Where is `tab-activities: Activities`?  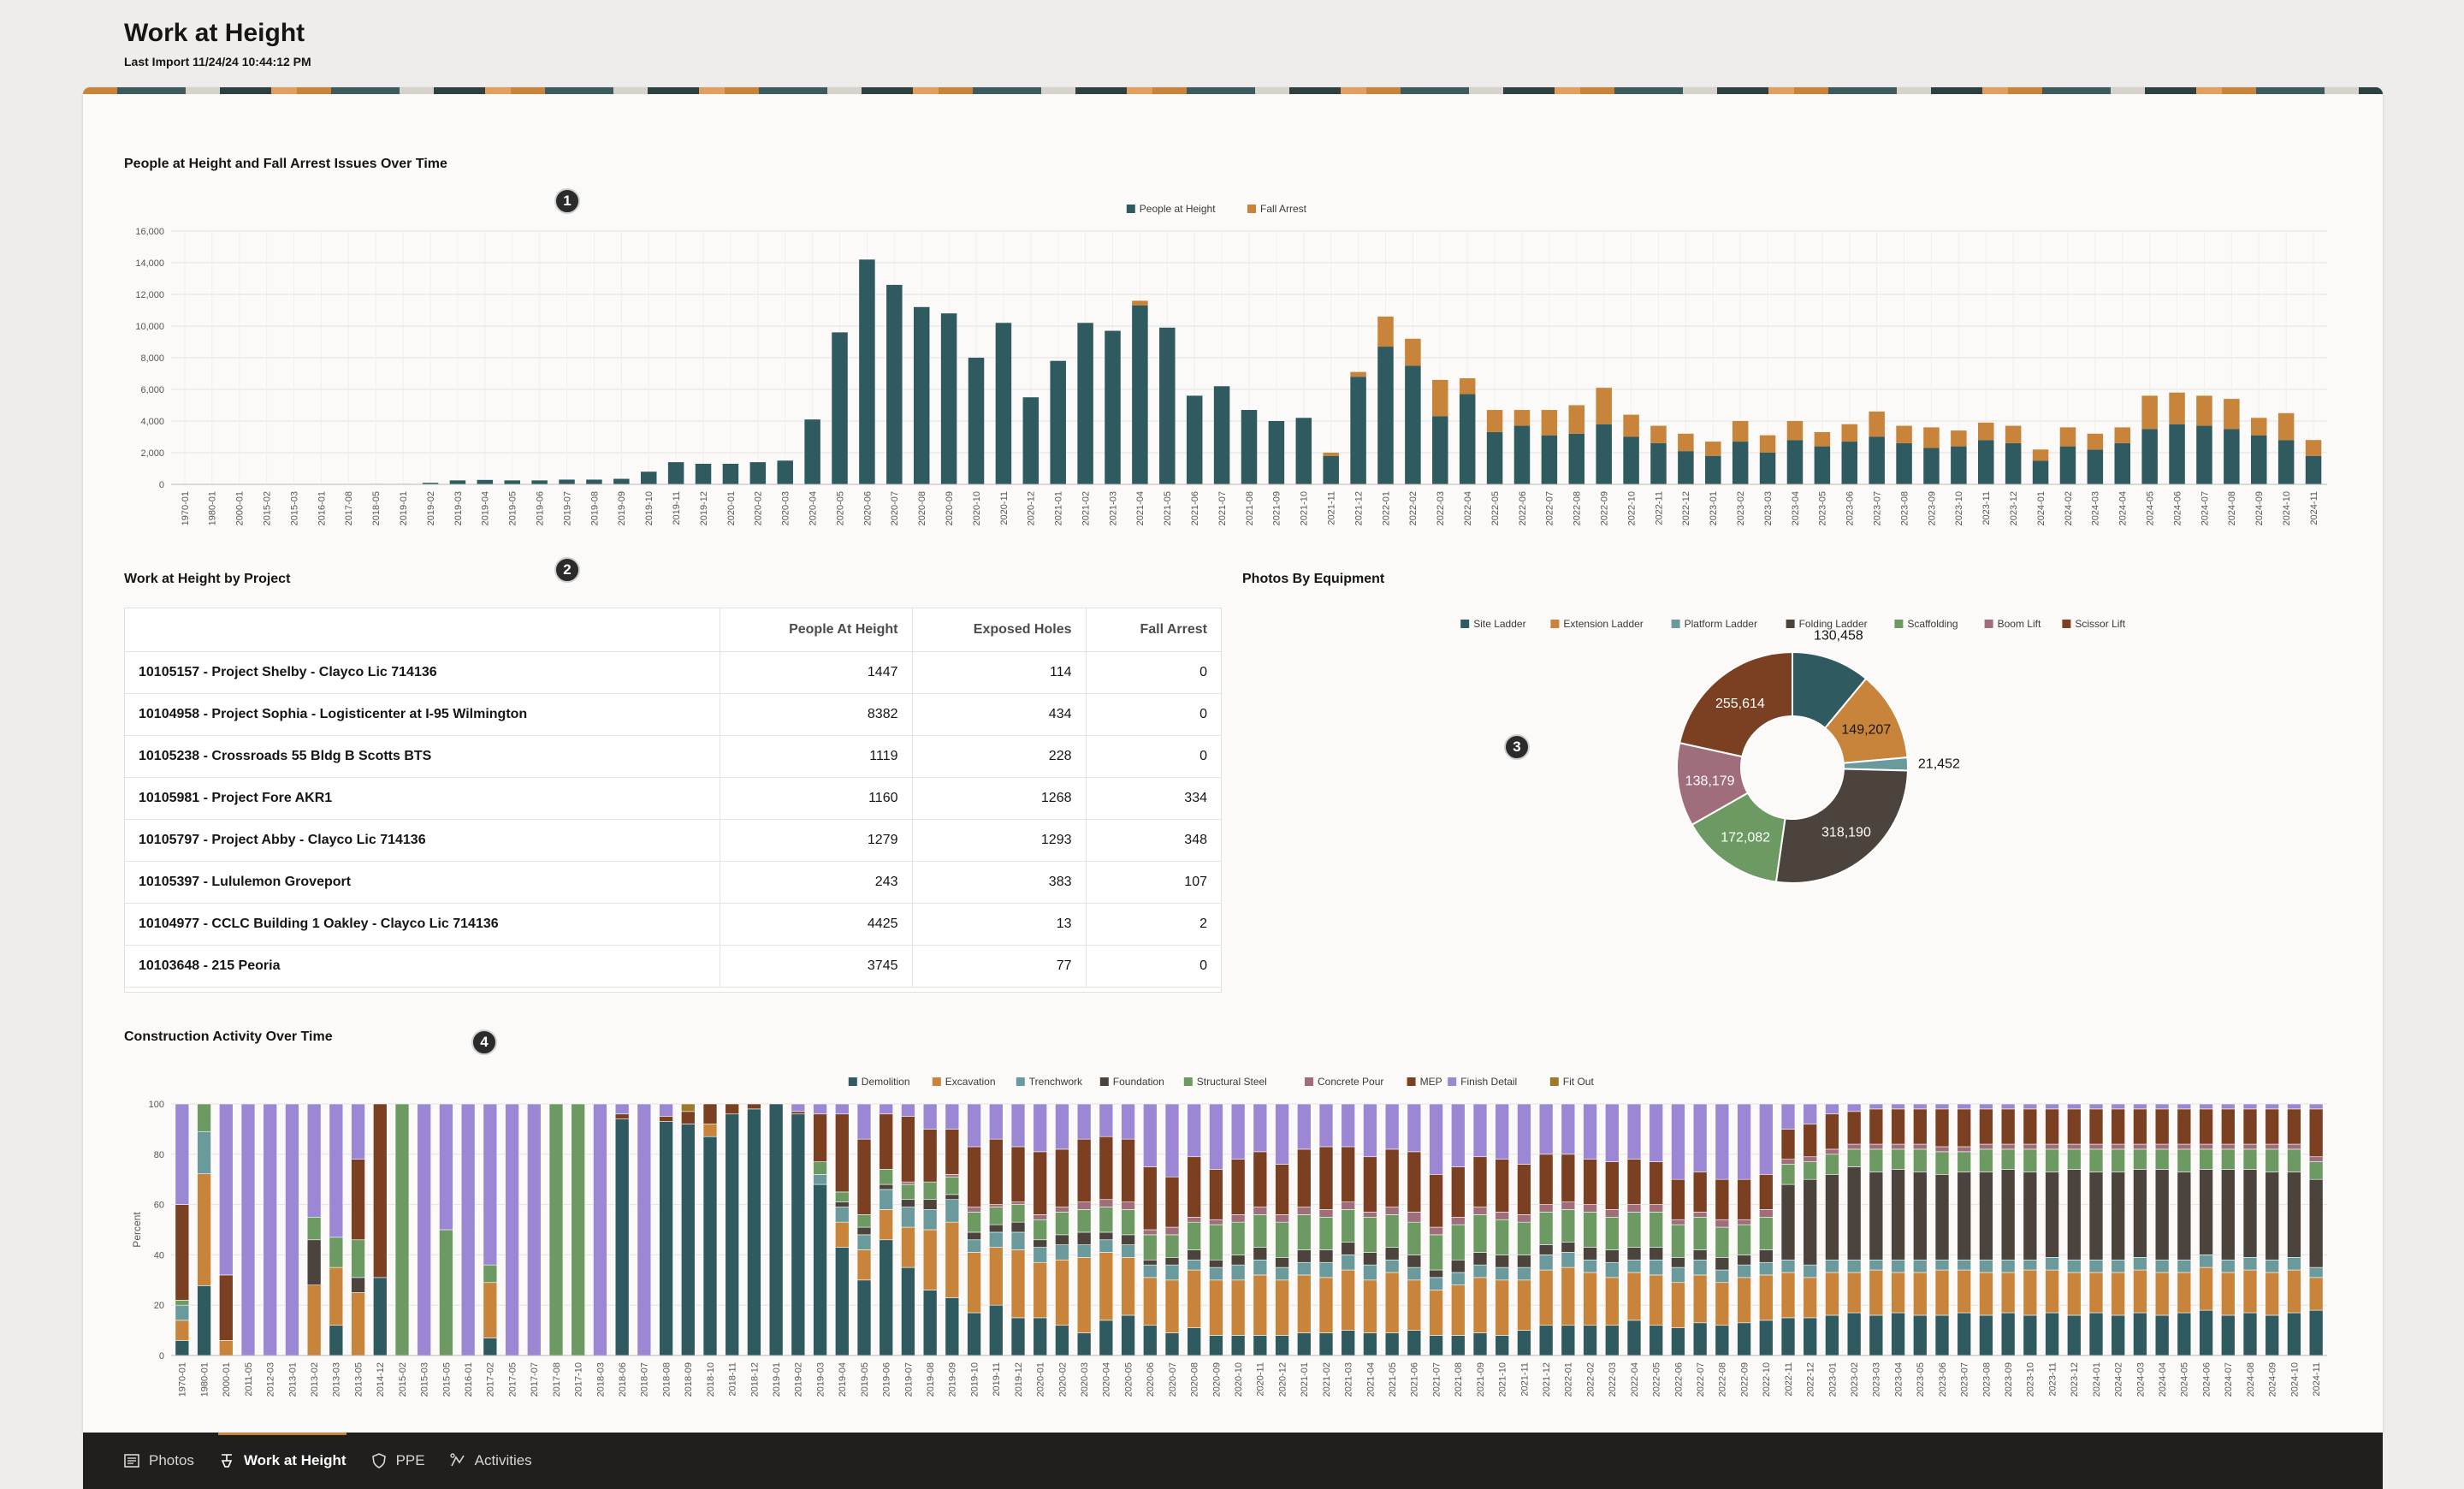 tab-activities: Activities is located at coordinates (490, 1461).